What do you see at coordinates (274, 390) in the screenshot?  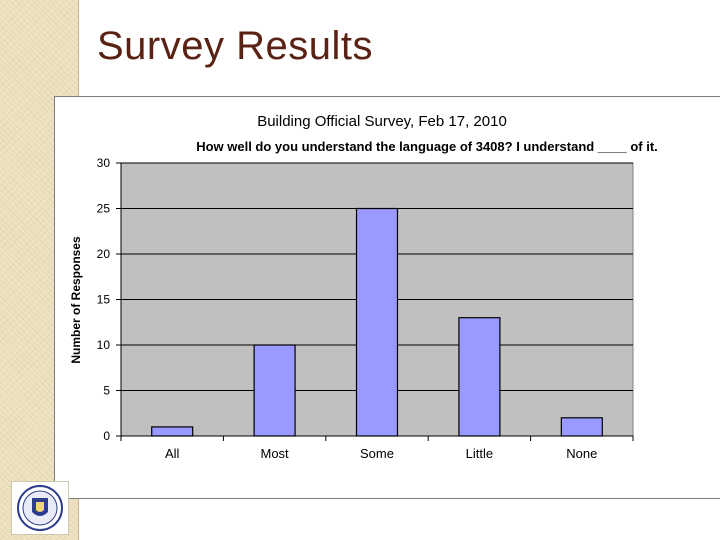 I see `bar-most` at bounding box center [274, 390].